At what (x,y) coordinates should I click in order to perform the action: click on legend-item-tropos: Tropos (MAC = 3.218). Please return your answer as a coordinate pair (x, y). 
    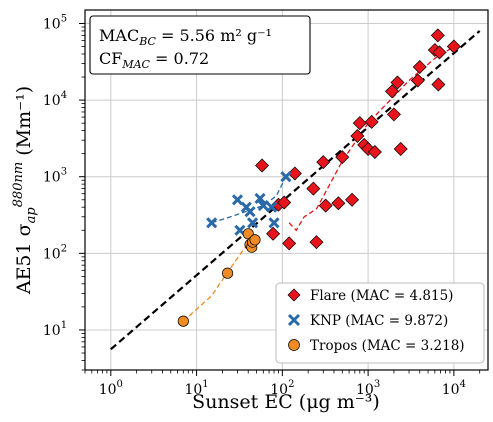
    Looking at the image, I should click on (376, 346).